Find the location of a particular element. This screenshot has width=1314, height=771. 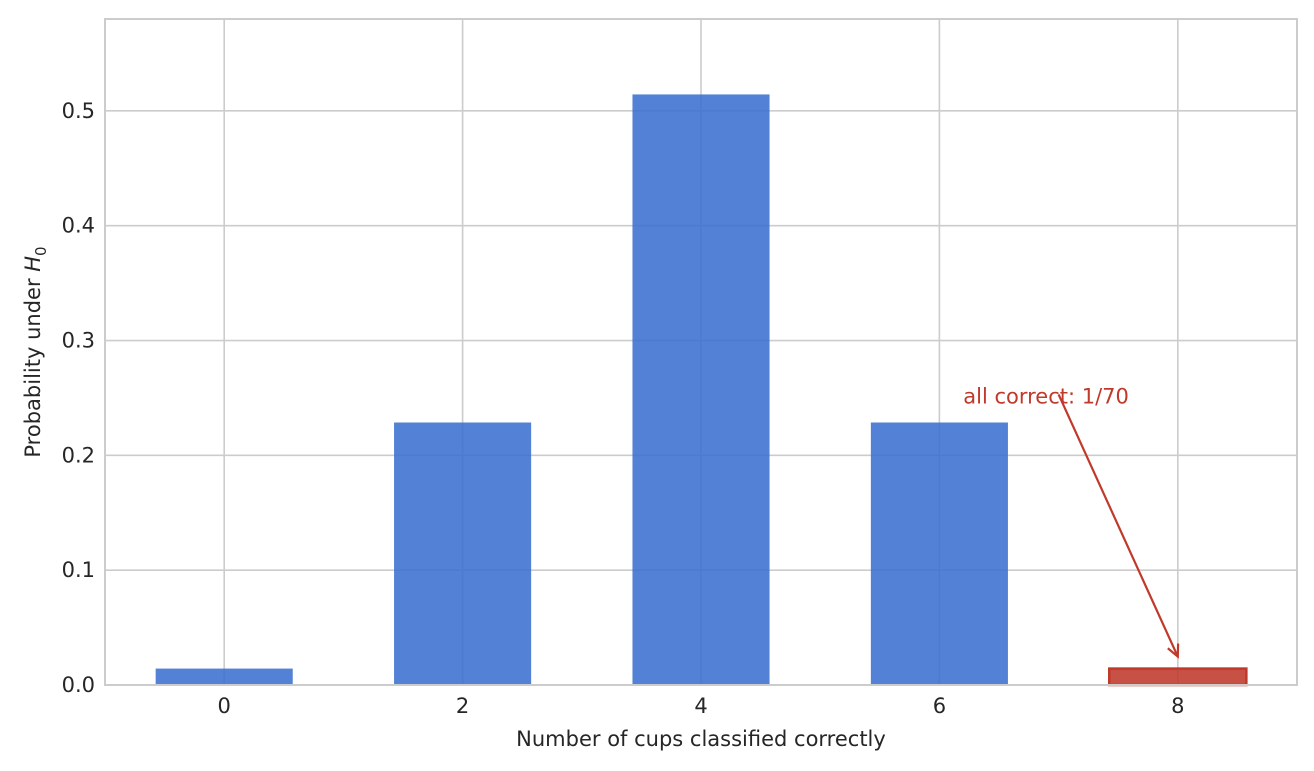

y-axis-label-subscript: 0 is located at coordinates (41, 251).